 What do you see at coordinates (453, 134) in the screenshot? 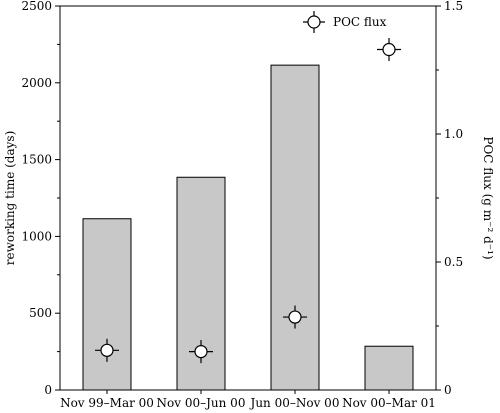
I see `y2-tick-label-2: 1.0` at bounding box center [453, 134].